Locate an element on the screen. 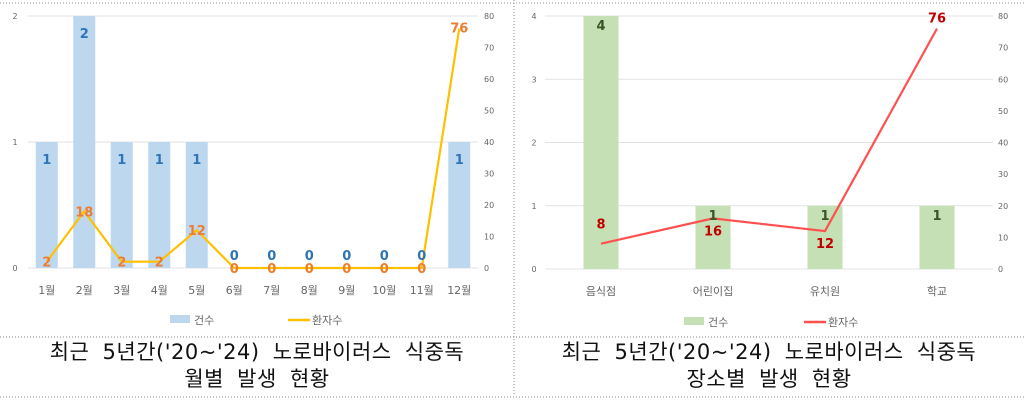 The width and height of the screenshot is (1024, 403). chart-2-category-label: 어린이집 is located at coordinates (713, 291).